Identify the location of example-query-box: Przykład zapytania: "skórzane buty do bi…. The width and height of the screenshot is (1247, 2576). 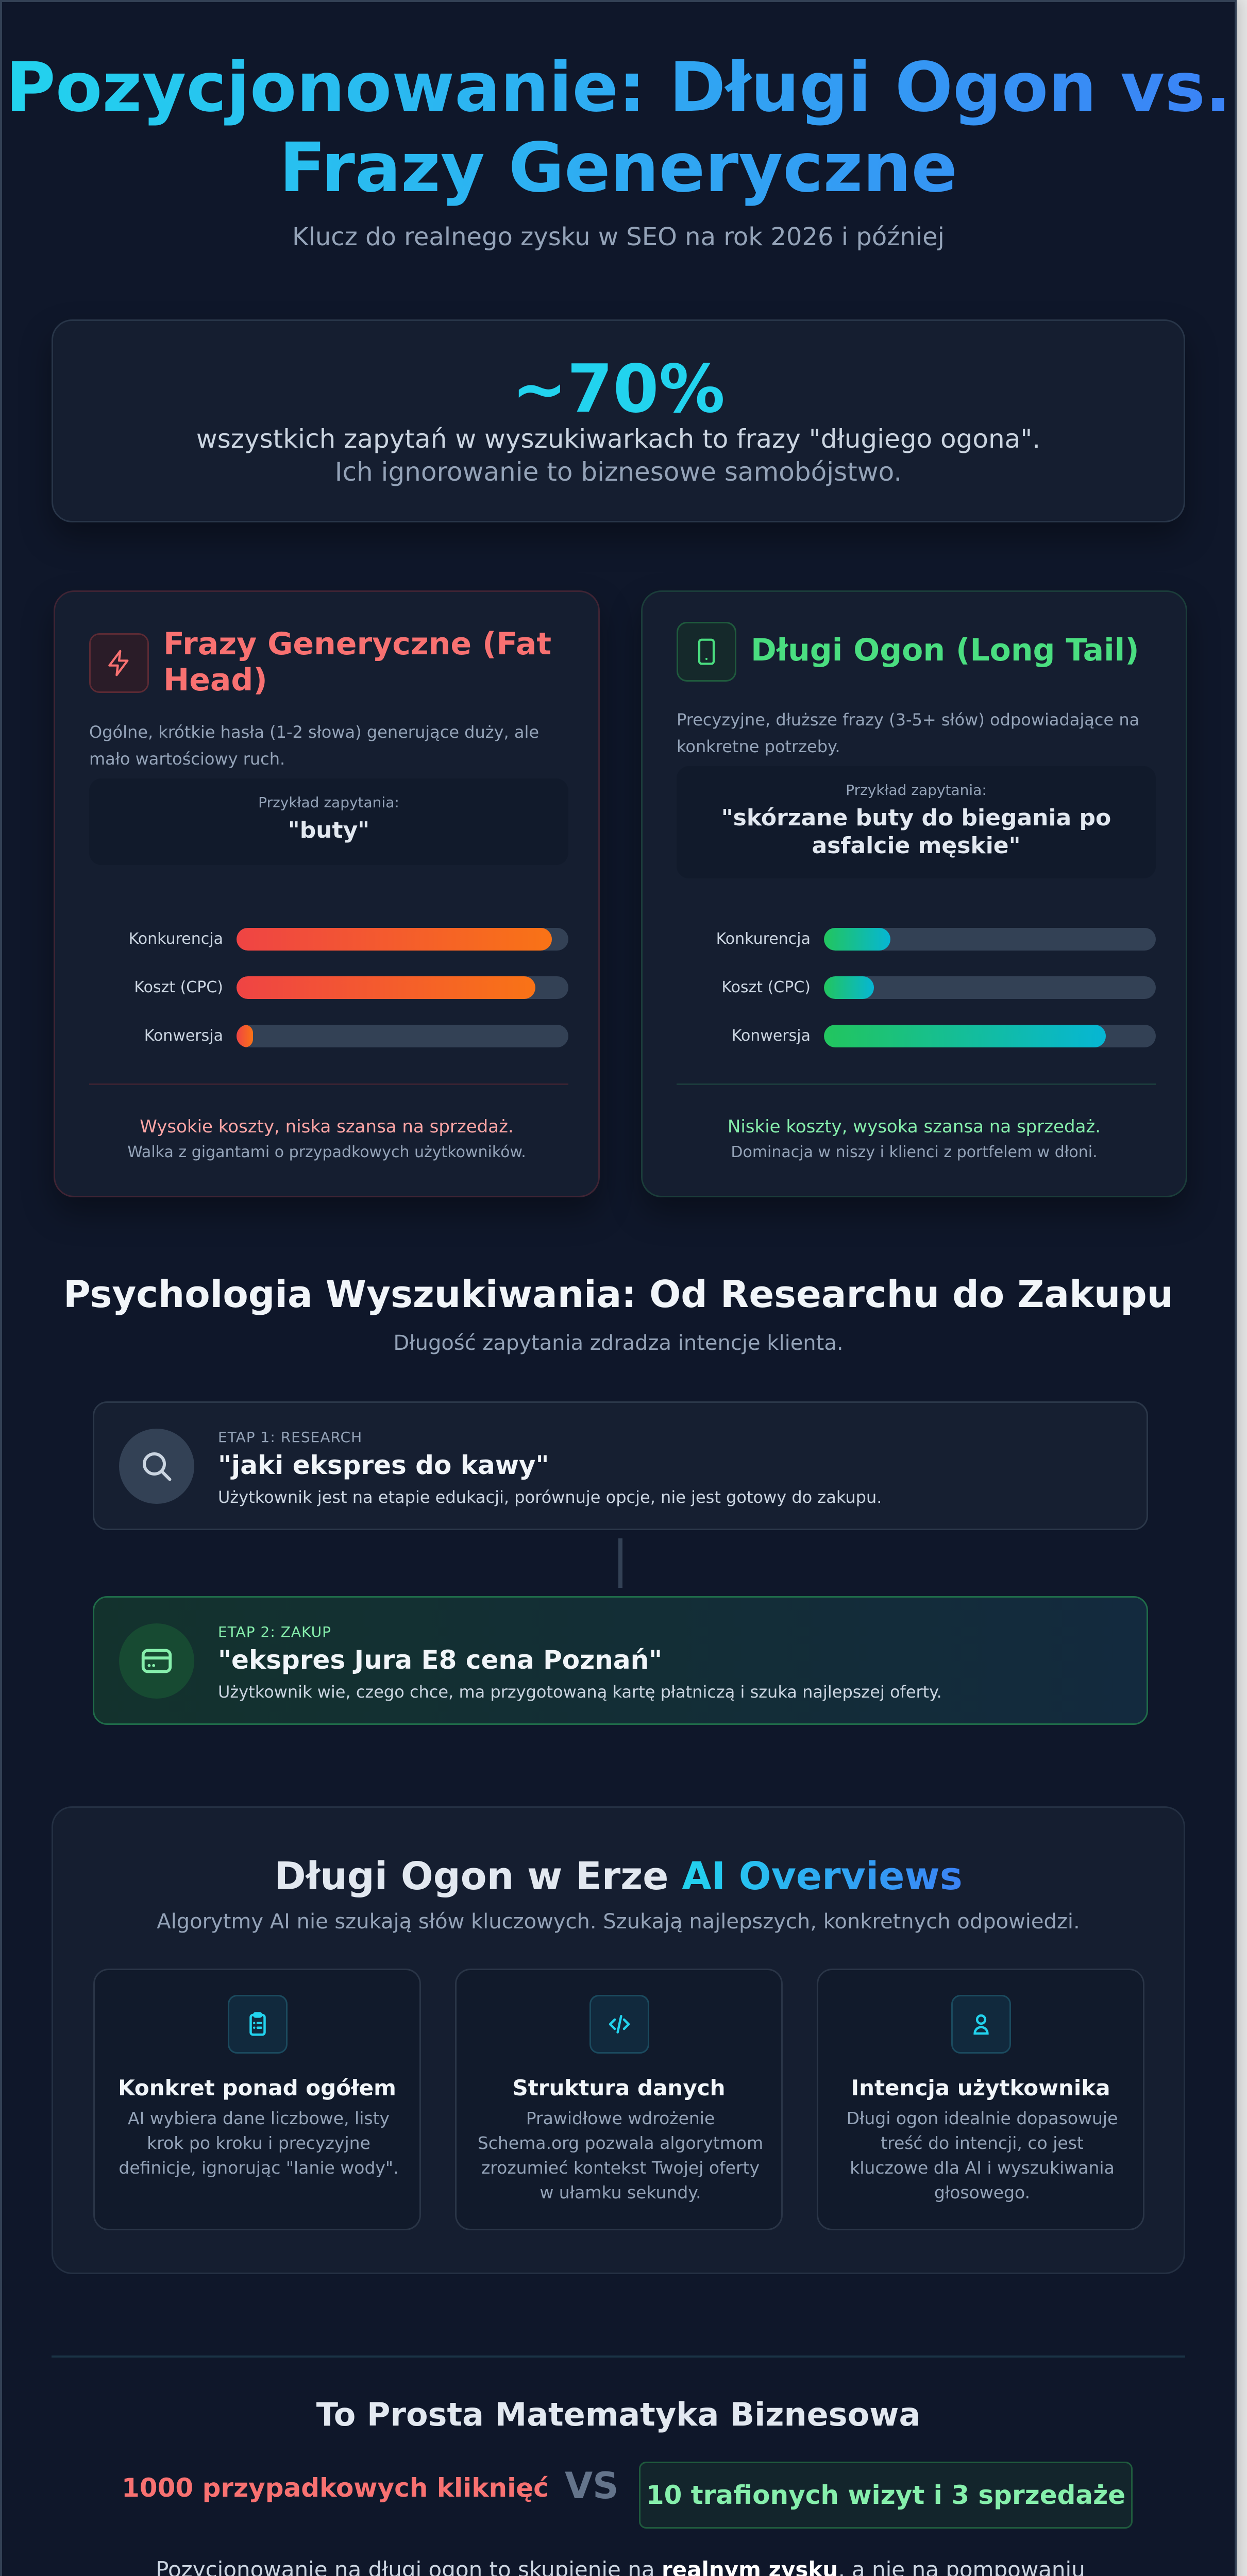
(916, 822).